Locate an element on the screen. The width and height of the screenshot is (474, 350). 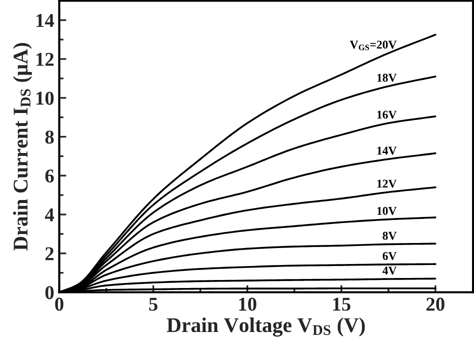
series-label: 18V is located at coordinates (387, 78).